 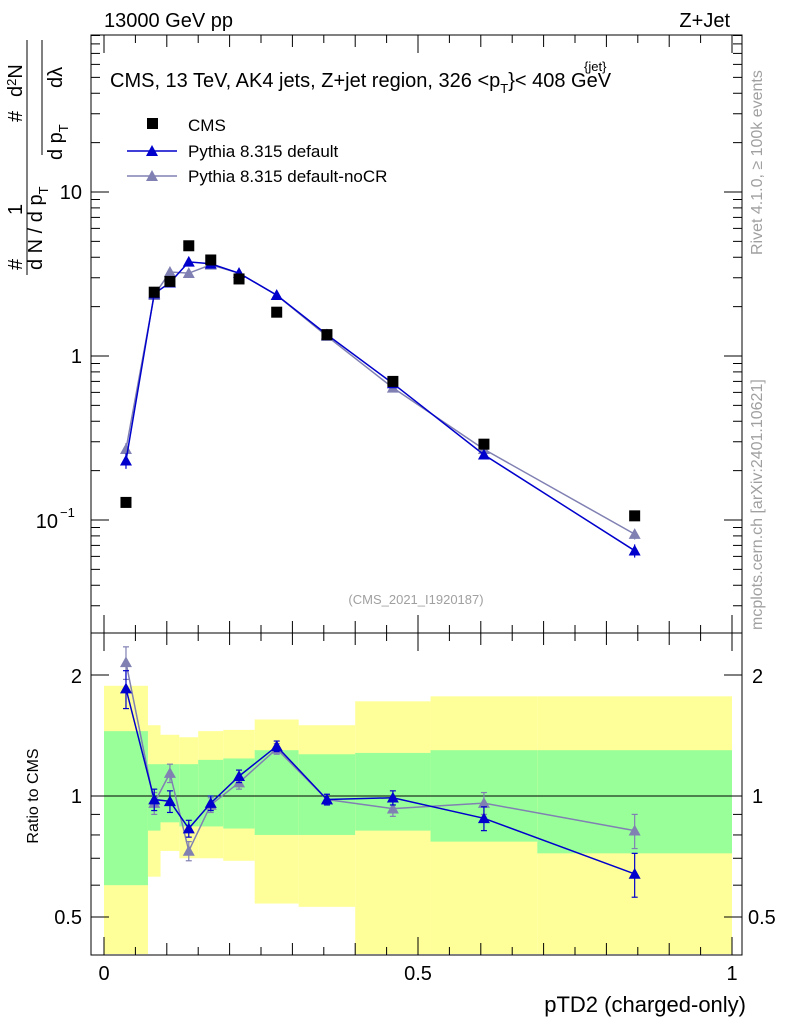 I want to click on ylabel-dpt: d pT, so click(x=58, y=142).